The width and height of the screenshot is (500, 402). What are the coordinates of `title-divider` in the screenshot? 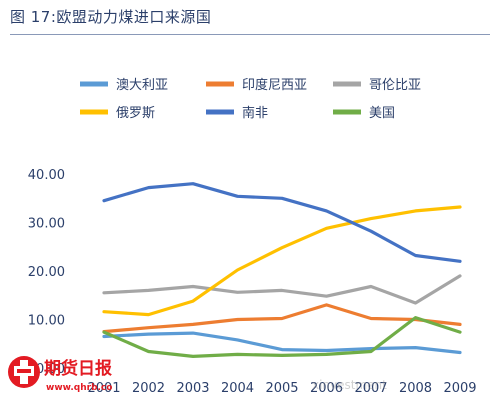 It's located at (250, 34).